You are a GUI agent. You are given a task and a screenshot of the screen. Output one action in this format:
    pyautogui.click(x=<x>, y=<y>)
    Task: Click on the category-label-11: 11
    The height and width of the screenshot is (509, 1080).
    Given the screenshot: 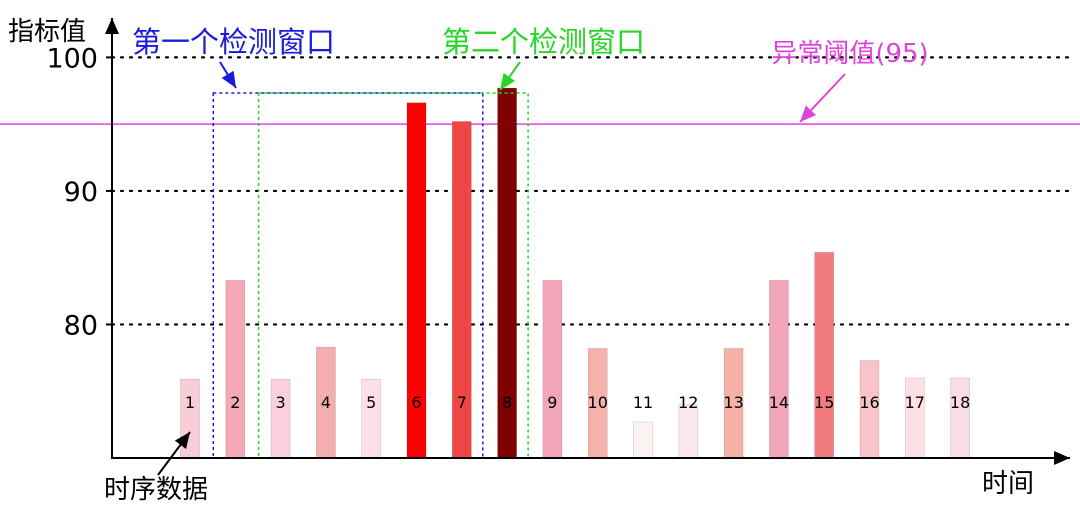 What is the action you would take?
    pyautogui.click(x=643, y=402)
    